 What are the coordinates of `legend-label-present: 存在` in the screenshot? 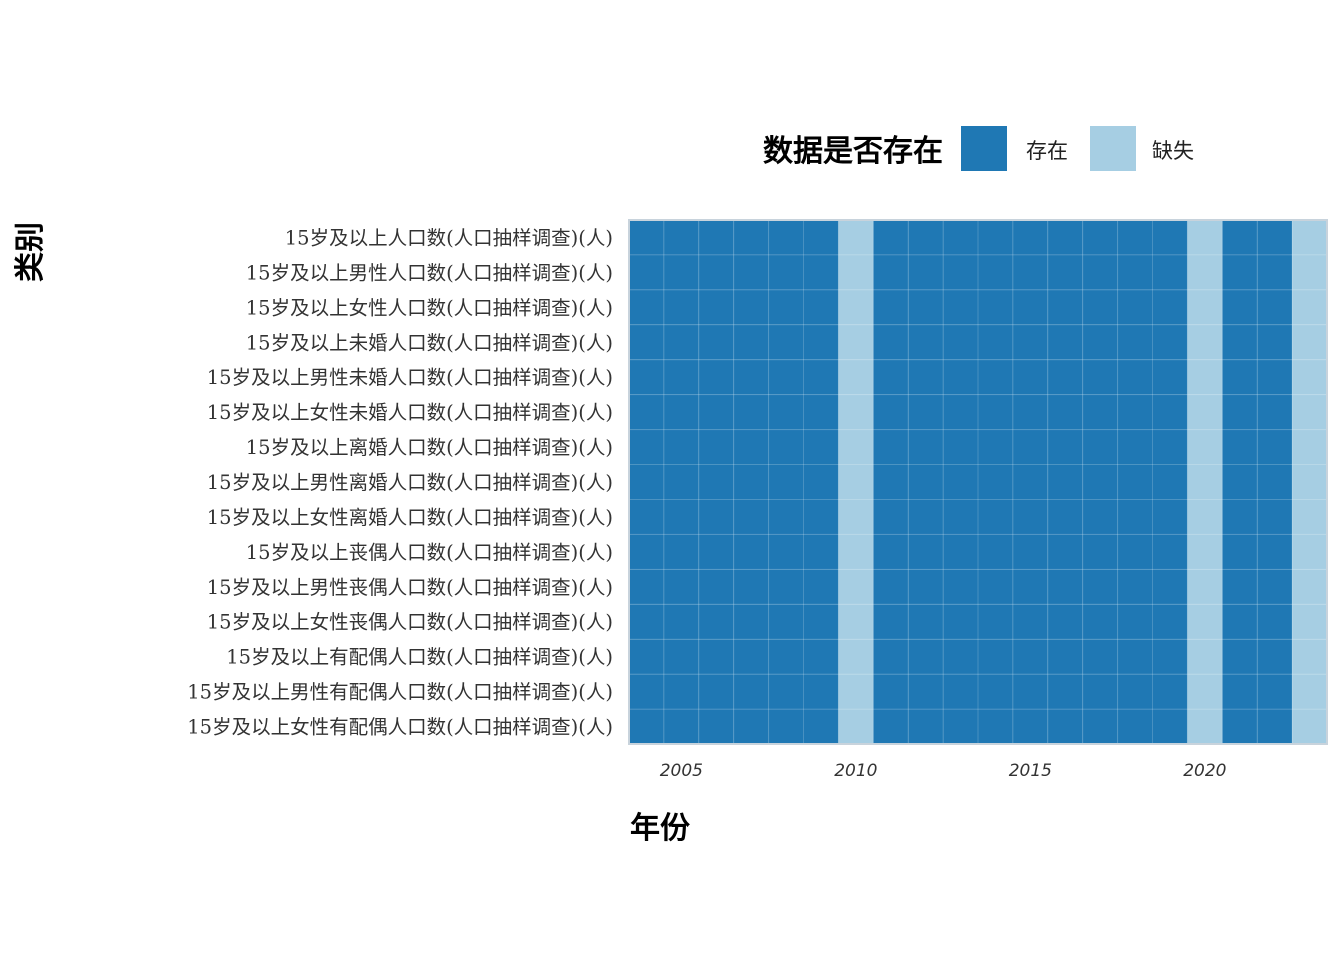 It's located at (1047, 151).